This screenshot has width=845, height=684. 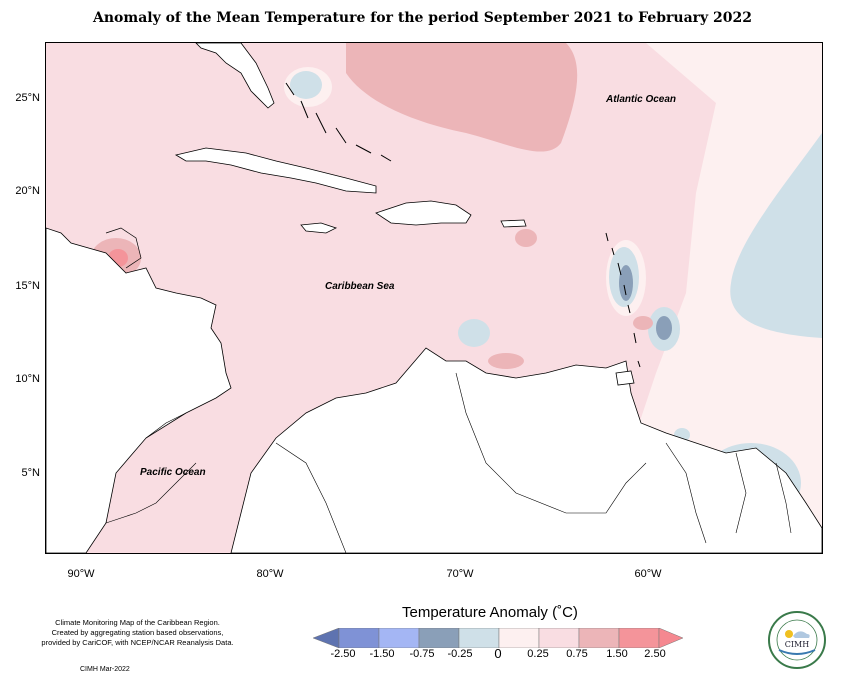 What do you see at coordinates (797, 644) in the screenshot?
I see `logo-text: CIMH` at bounding box center [797, 644].